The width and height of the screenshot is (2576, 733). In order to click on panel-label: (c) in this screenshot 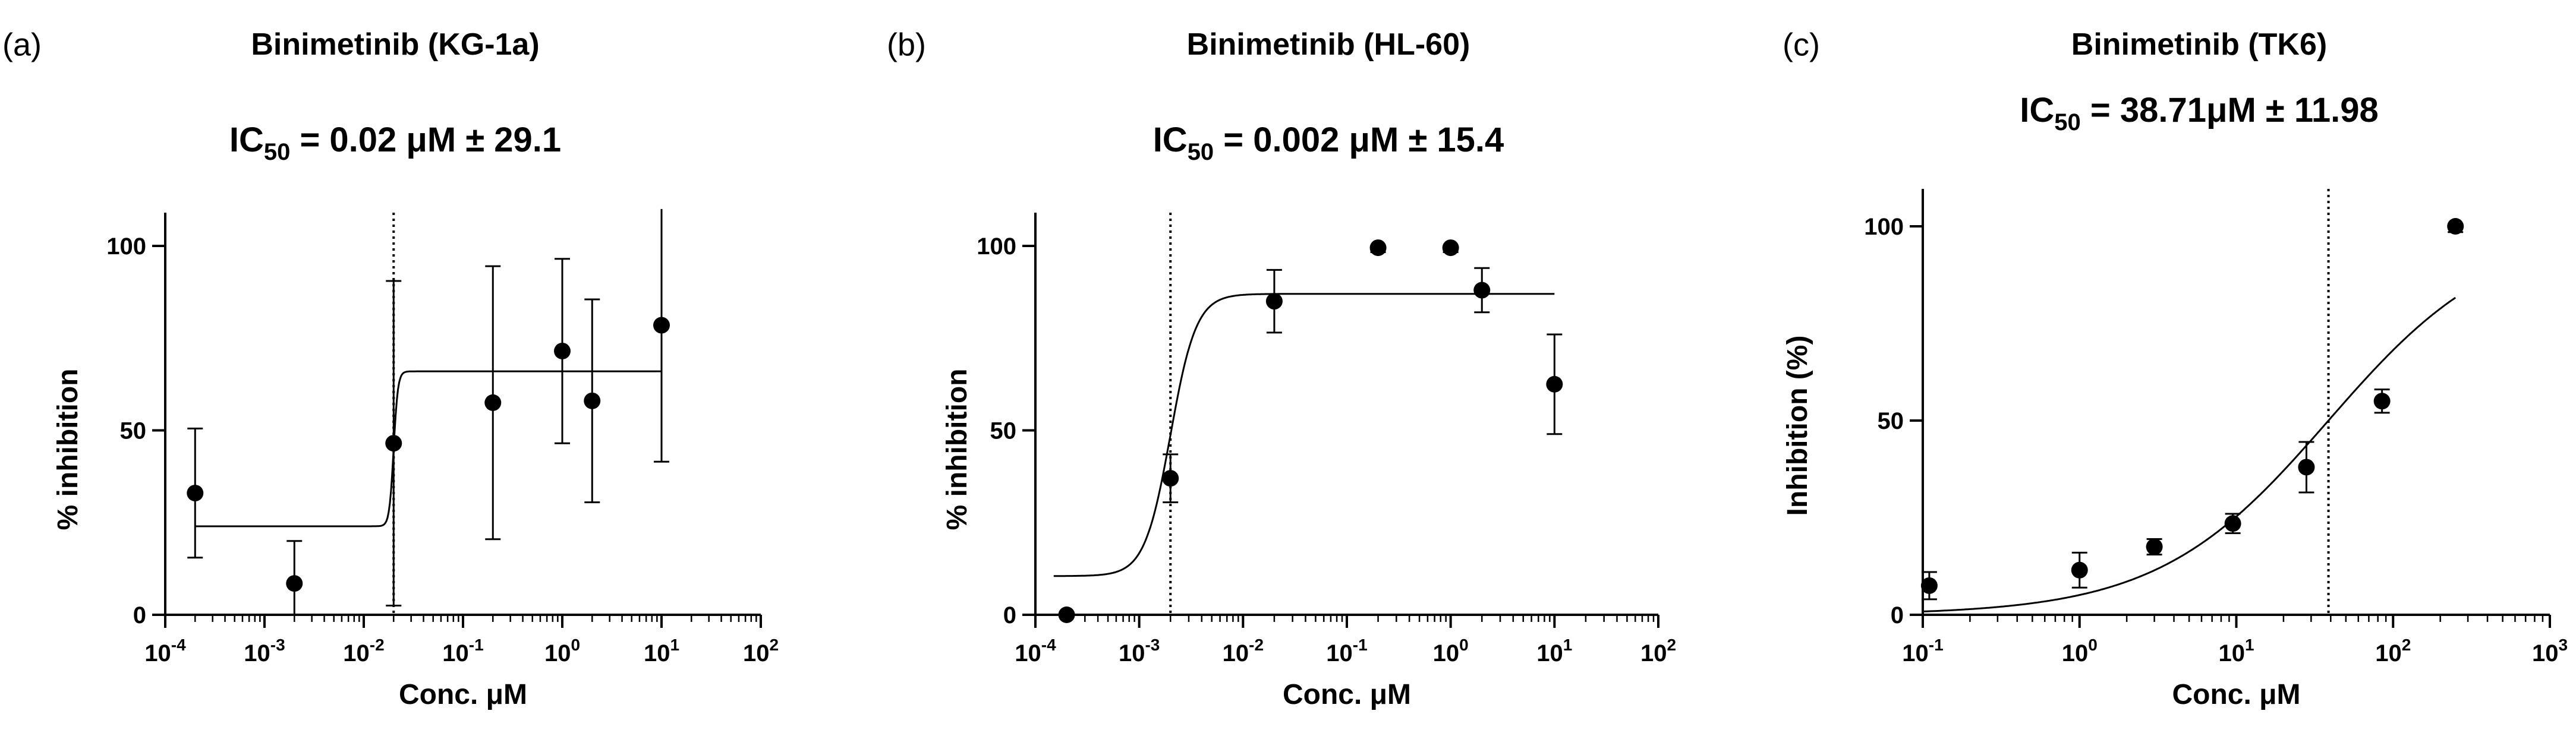, I will do `click(1801, 44)`.